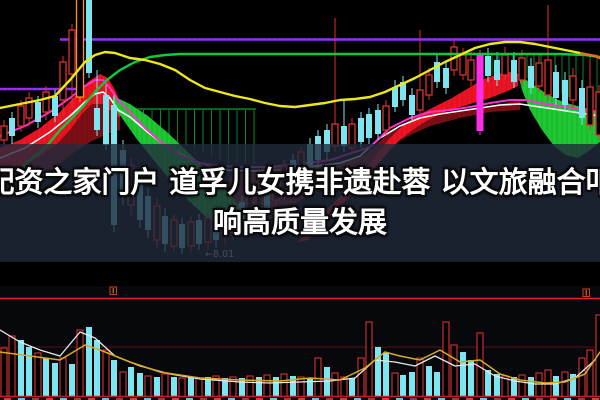 This screenshot has height=400, width=600. I want to click on headline-line-1: 配资之家门户 道孚儿女携非遗赴蓉 以文旅融合叩, so click(300, 182).